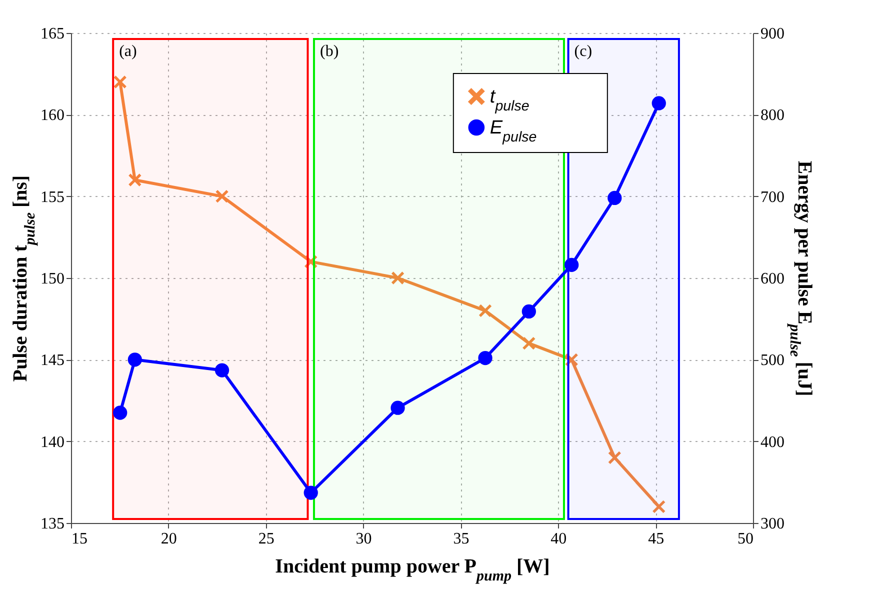 This screenshot has width=894, height=594. What do you see at coordinates (52, 197) in the screenshot?
I see `y-tick-label: 155` at bounding box center [52, 197].